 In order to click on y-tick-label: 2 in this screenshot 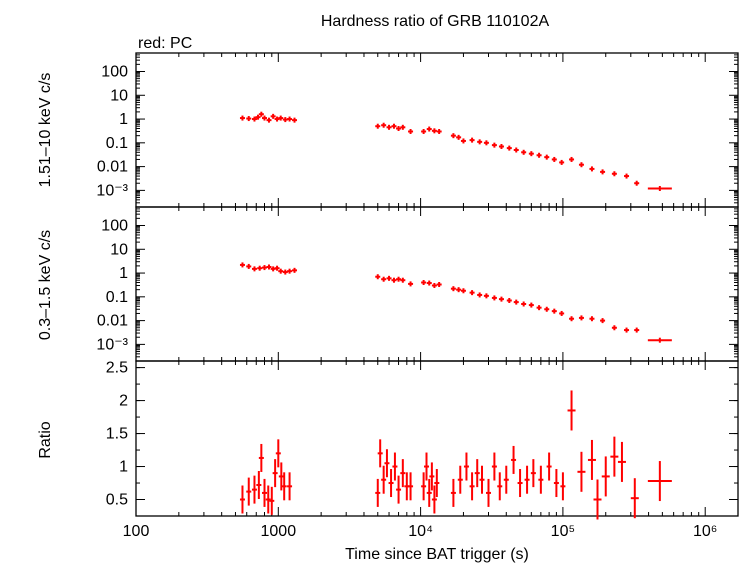, I will do `click(123, 401)`.